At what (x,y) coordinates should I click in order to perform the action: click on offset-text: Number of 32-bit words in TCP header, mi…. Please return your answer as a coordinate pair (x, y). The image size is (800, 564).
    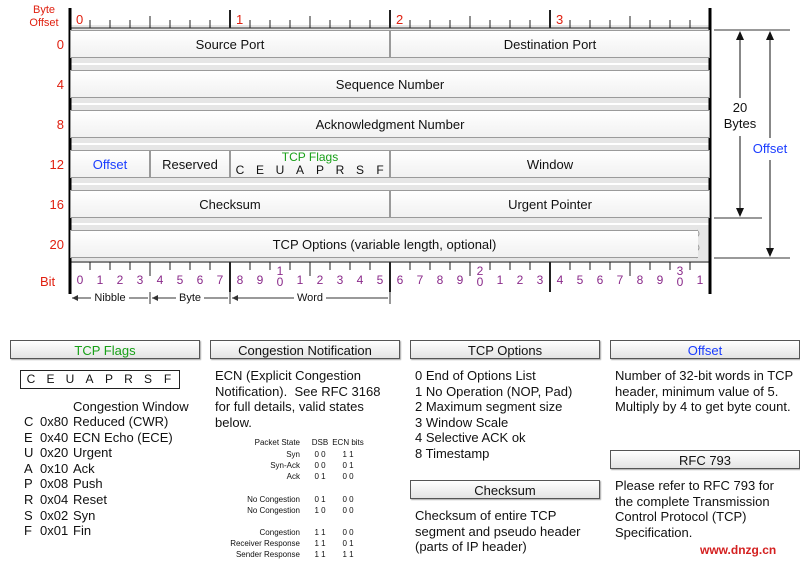
    Looking at the image, I should click on (706, 391).